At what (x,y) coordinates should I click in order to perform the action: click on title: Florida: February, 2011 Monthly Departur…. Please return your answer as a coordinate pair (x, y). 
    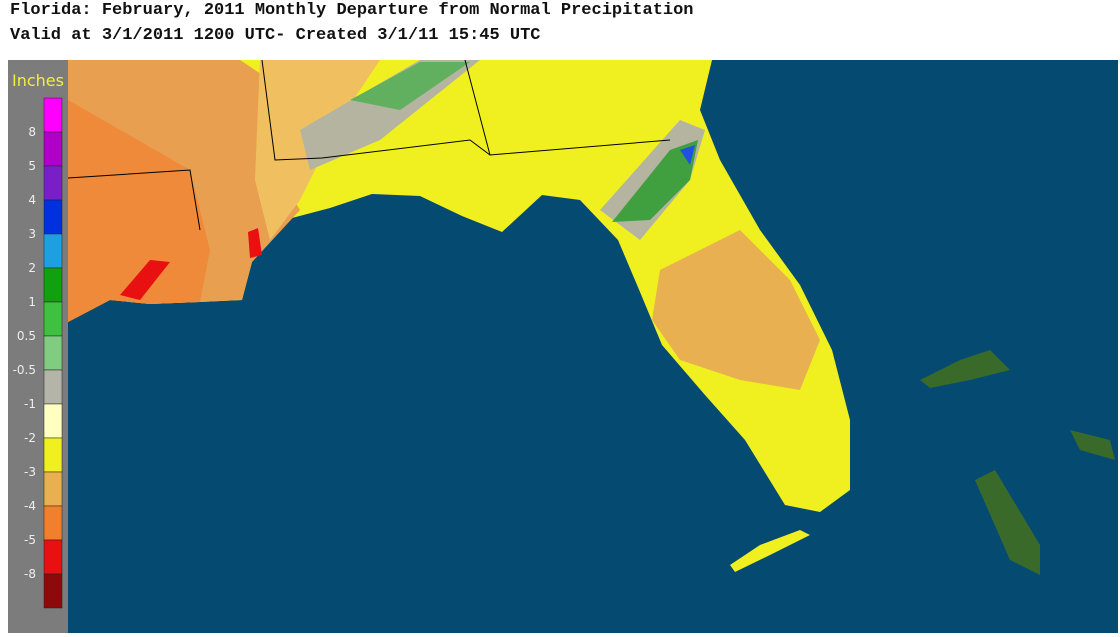
    Looking at the image, I should click on (352, 10).